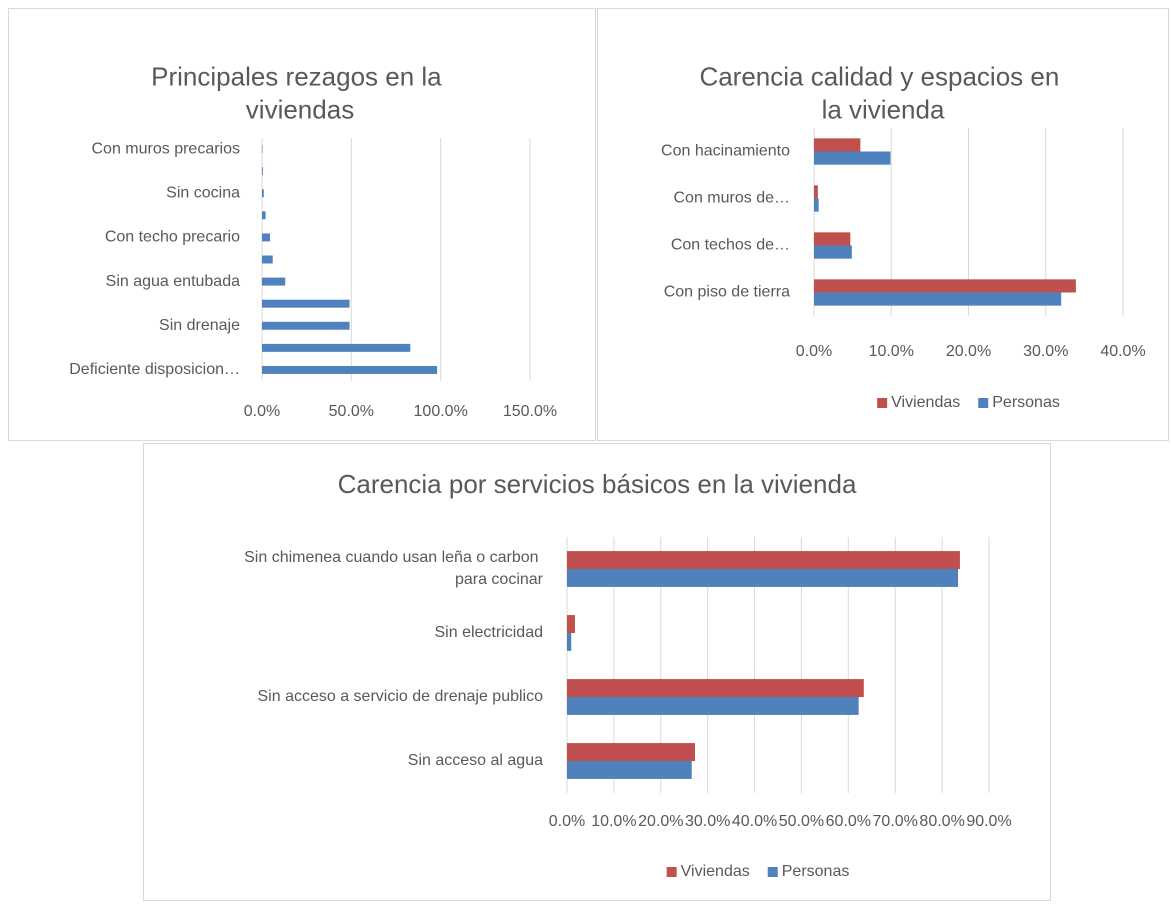  What do you see at coordinates (489, 632) in the screenshot?
I see `category-label: Sin electricidad` at bounding box center [489, 632].